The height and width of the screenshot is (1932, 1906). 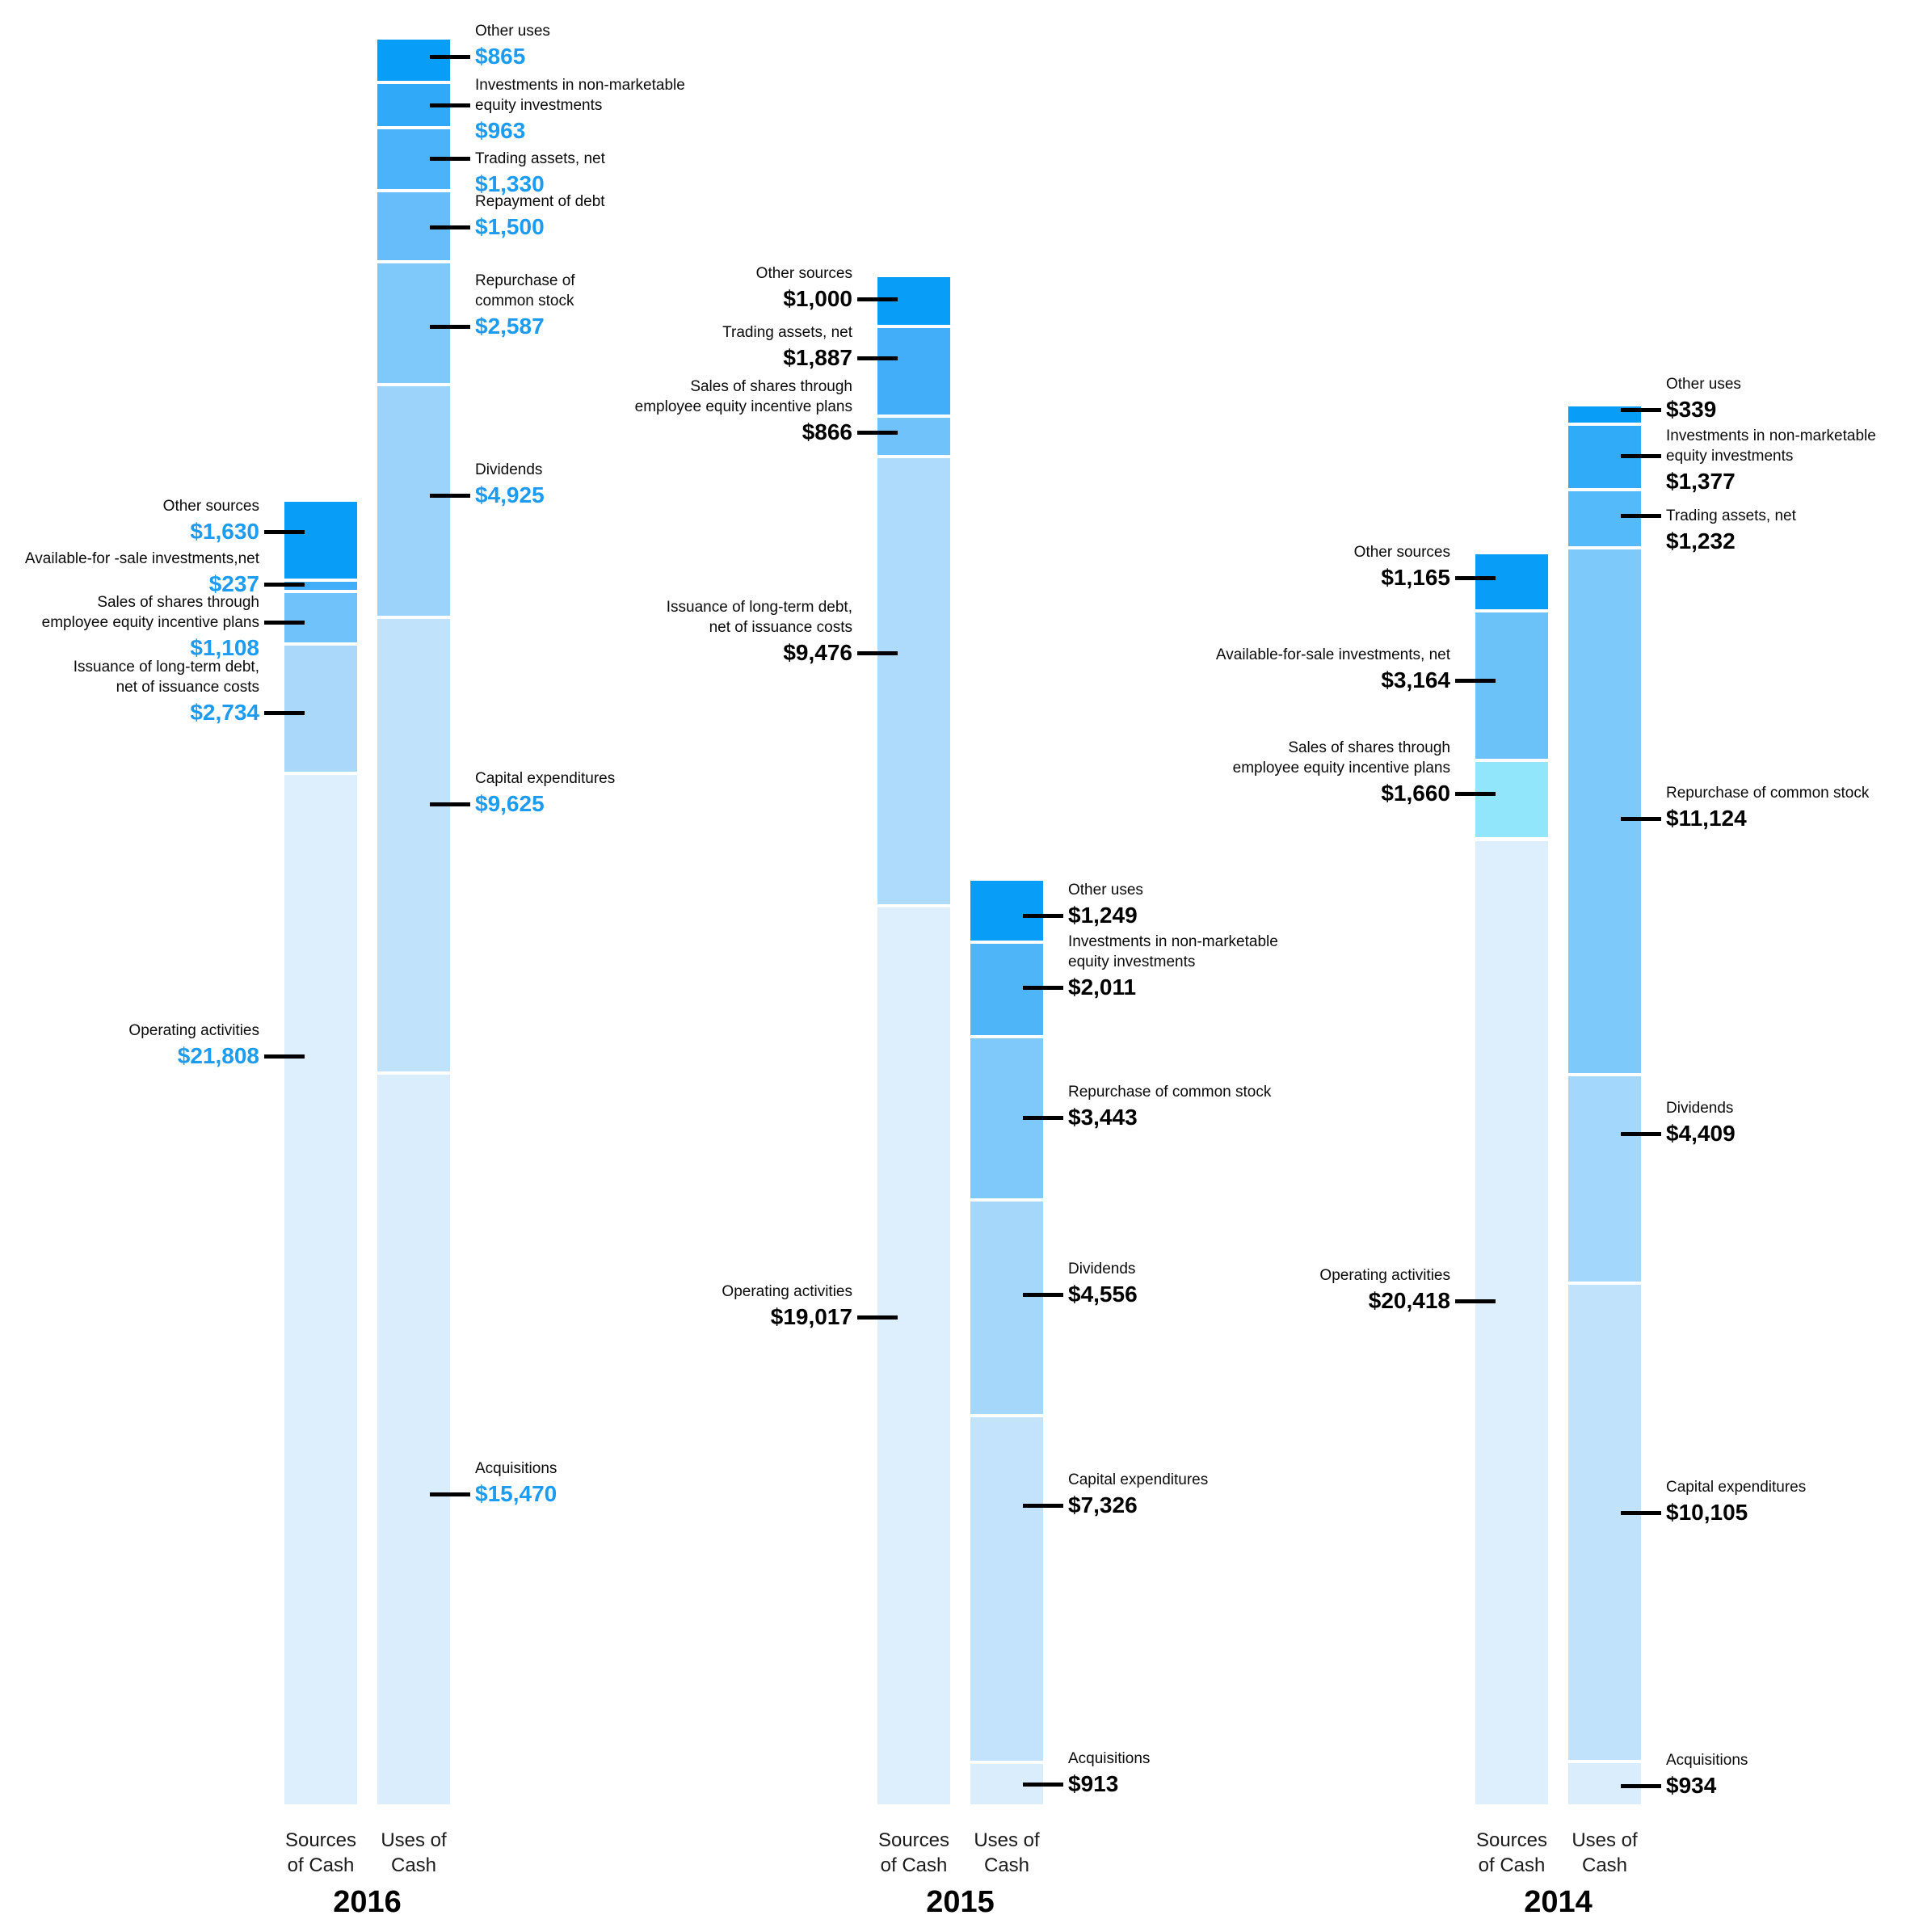 I want to click on year-label: 2016, so click(x=367, y=1902).